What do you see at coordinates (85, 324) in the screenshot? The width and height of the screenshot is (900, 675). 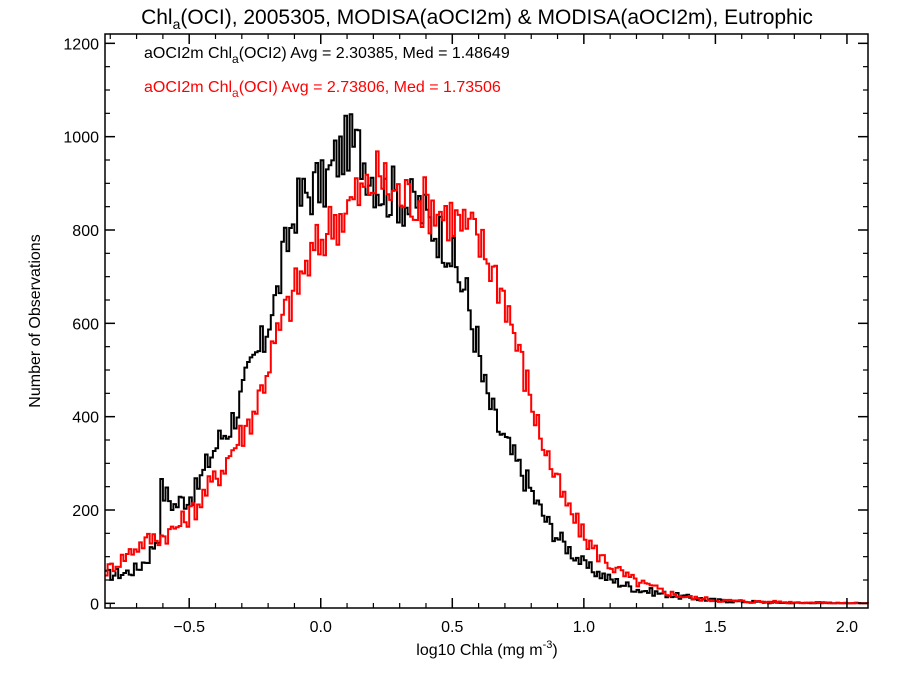 I see `y-tick-label: 600` at bounding box center [85, 324].